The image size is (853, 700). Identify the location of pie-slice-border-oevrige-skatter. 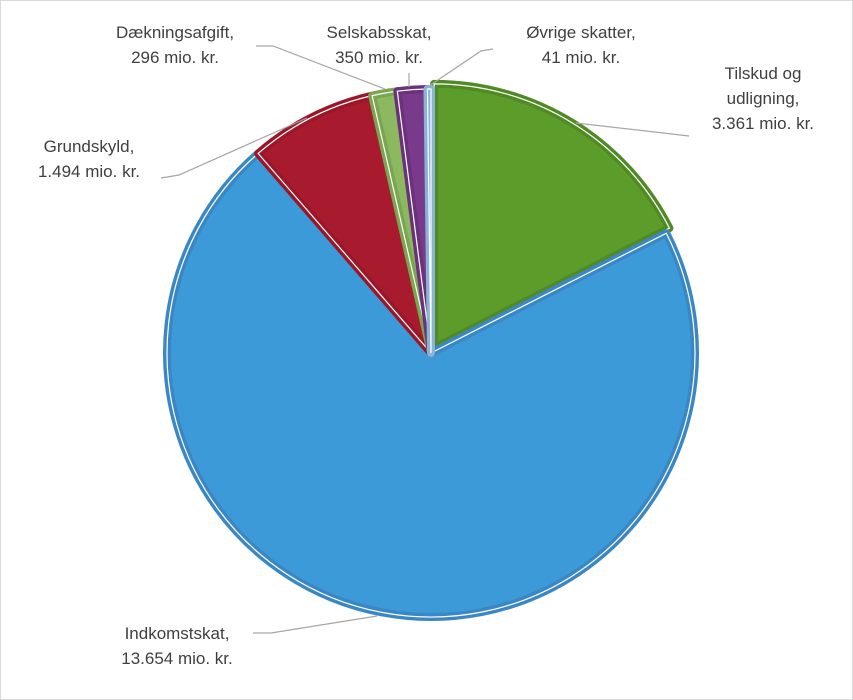
(429, 221).